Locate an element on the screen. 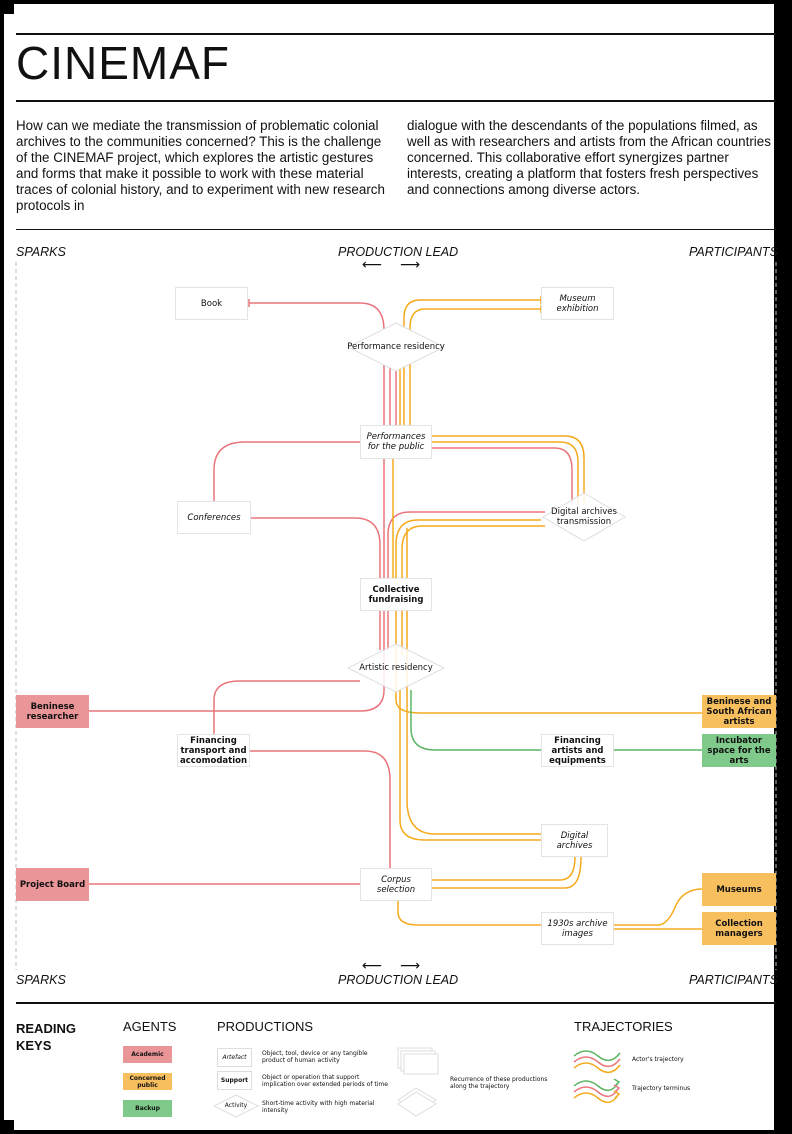 Image resolution: width=792 pixels, height=1134 pixels. node-digital-archives: Digital archives is located at coordinates (574, 840).